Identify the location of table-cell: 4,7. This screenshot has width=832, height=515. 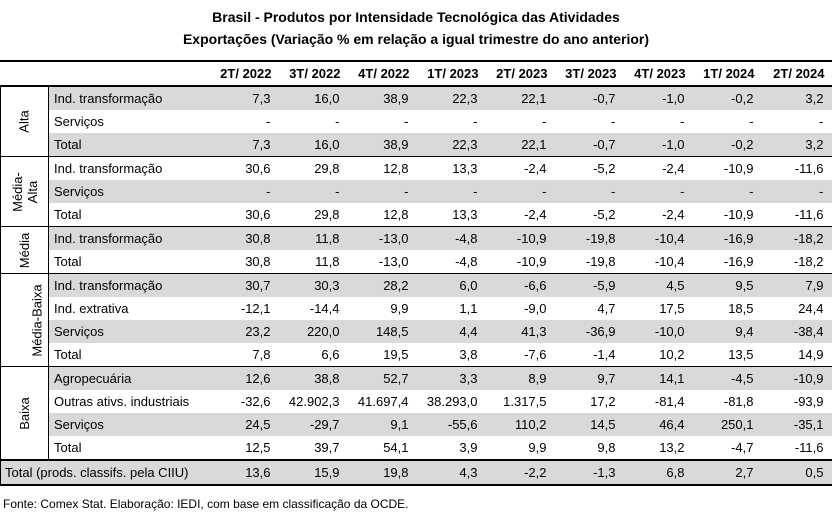
(606, 308).